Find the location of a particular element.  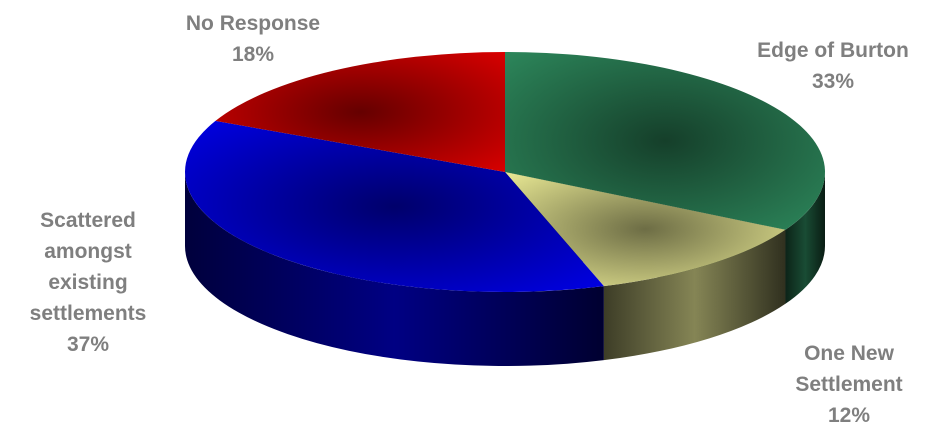

slice-percent: 18% is located at coordinates (253, 54).